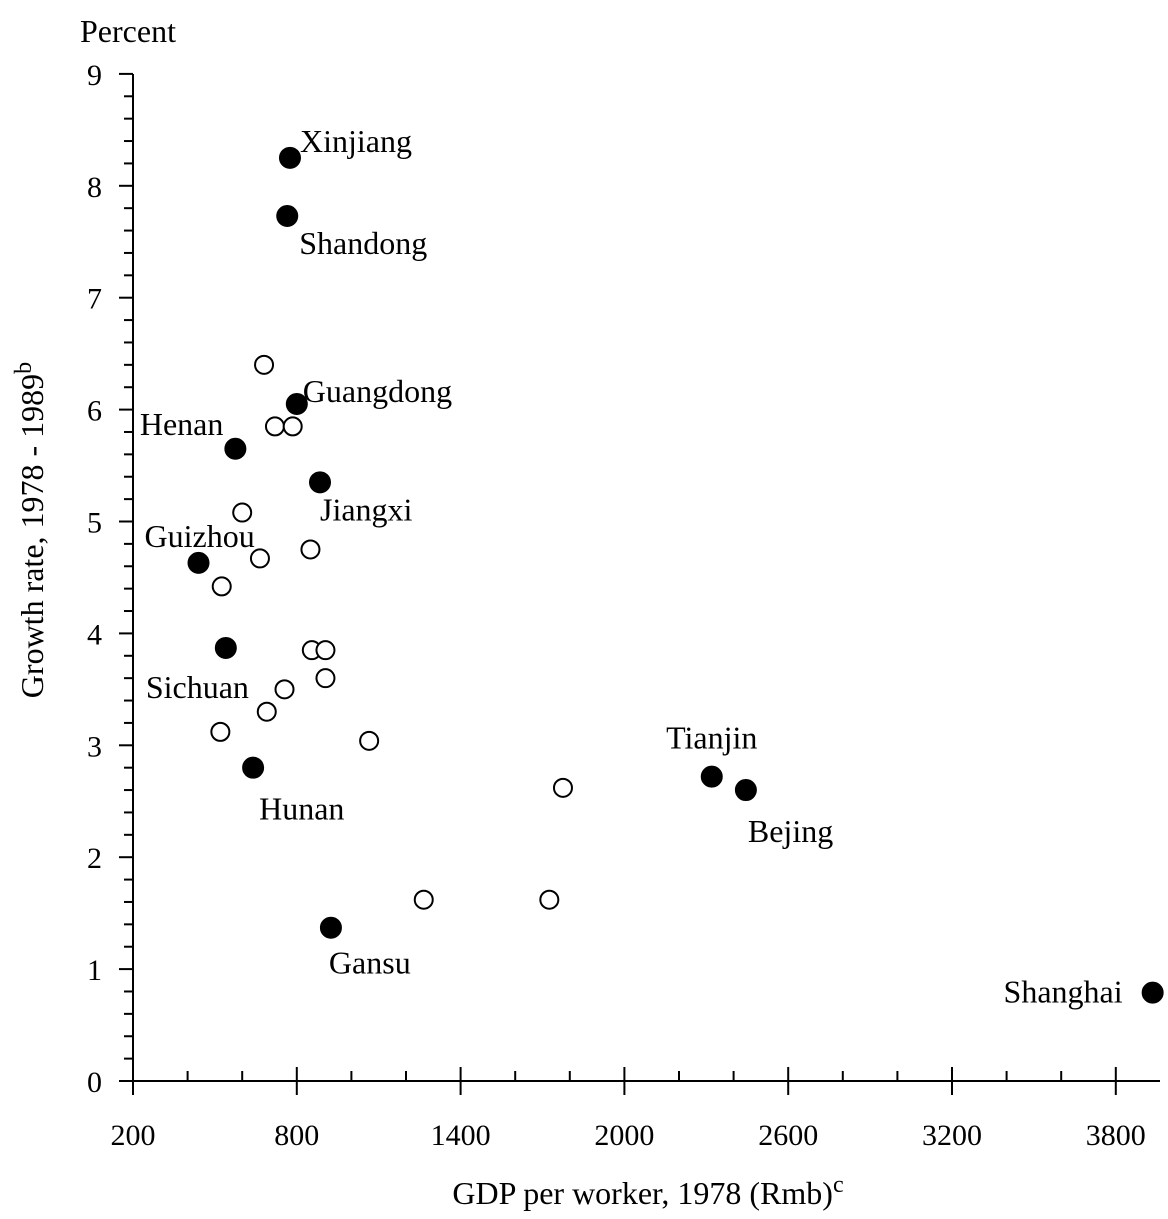 This screenshot has width=1168, height=1219. What do you see at coordinates (126, 577) in the screenshot?
I see `y-ticks` at bounding box center [126, 577].